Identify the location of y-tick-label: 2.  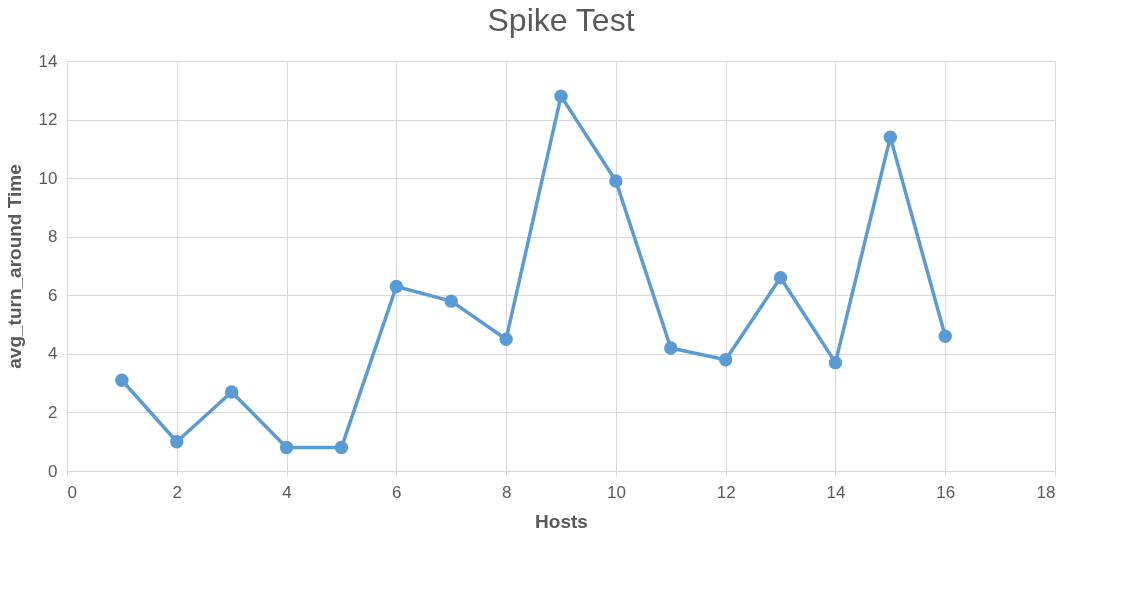
(53, 412).